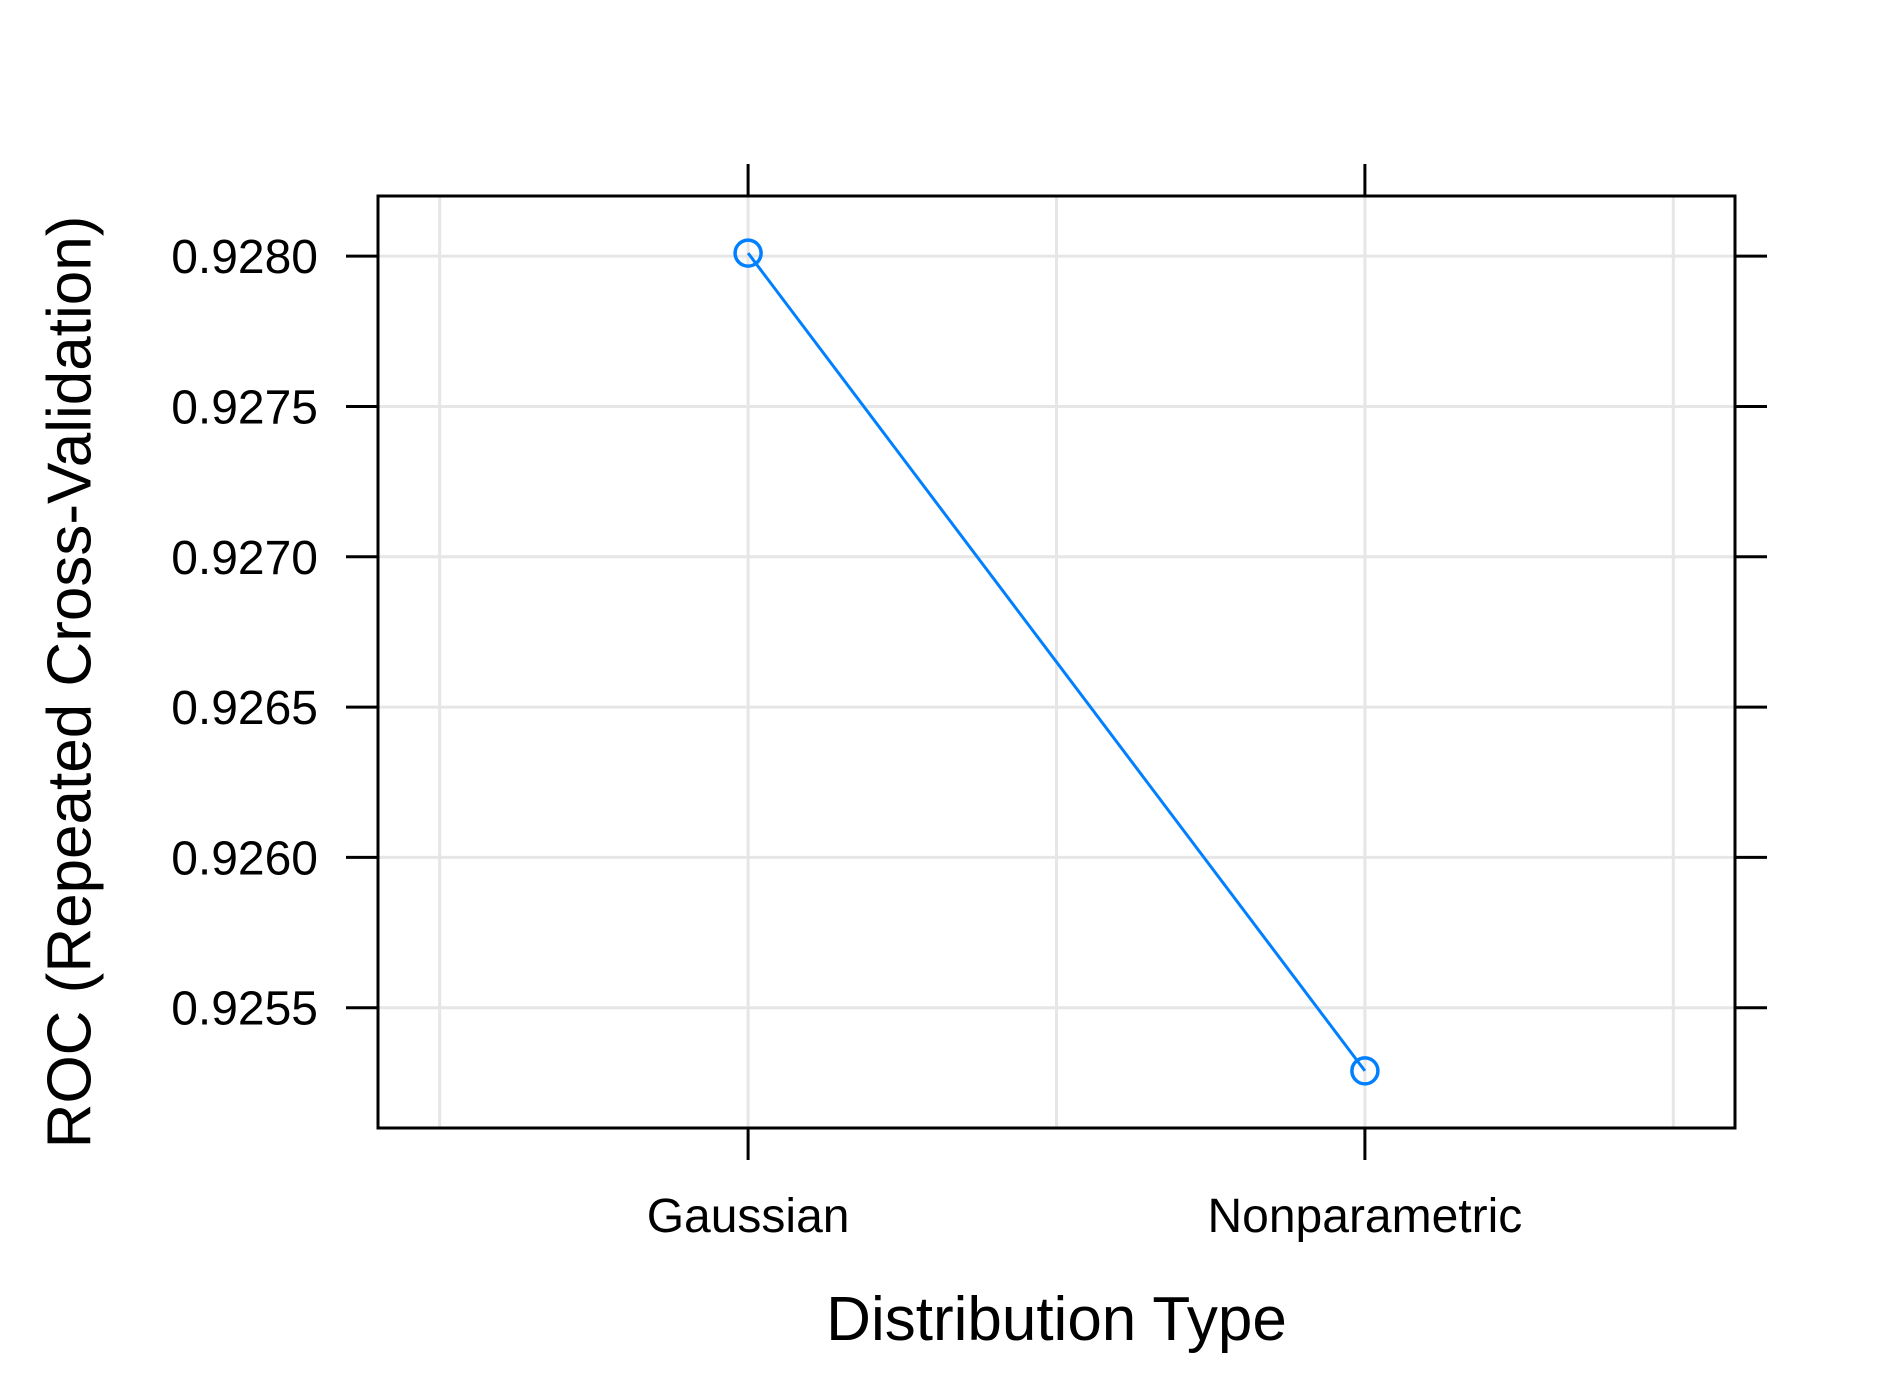 The height and width of the screenshot is (1400, 1880). I want to click on y-tick-label: 0.9265, so click(244, 708).